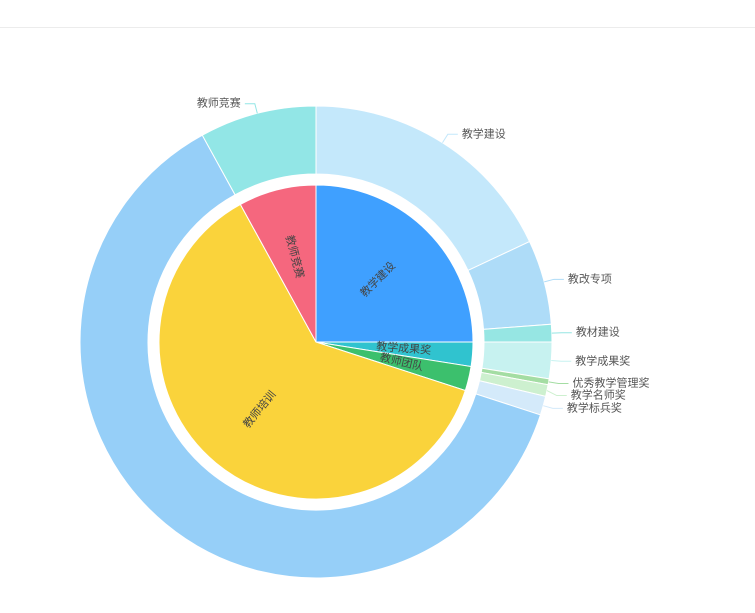  Describe the element at coordinates (484, 133) in the screenshot. I see `outer-slice-label: 教学建设` at that location.